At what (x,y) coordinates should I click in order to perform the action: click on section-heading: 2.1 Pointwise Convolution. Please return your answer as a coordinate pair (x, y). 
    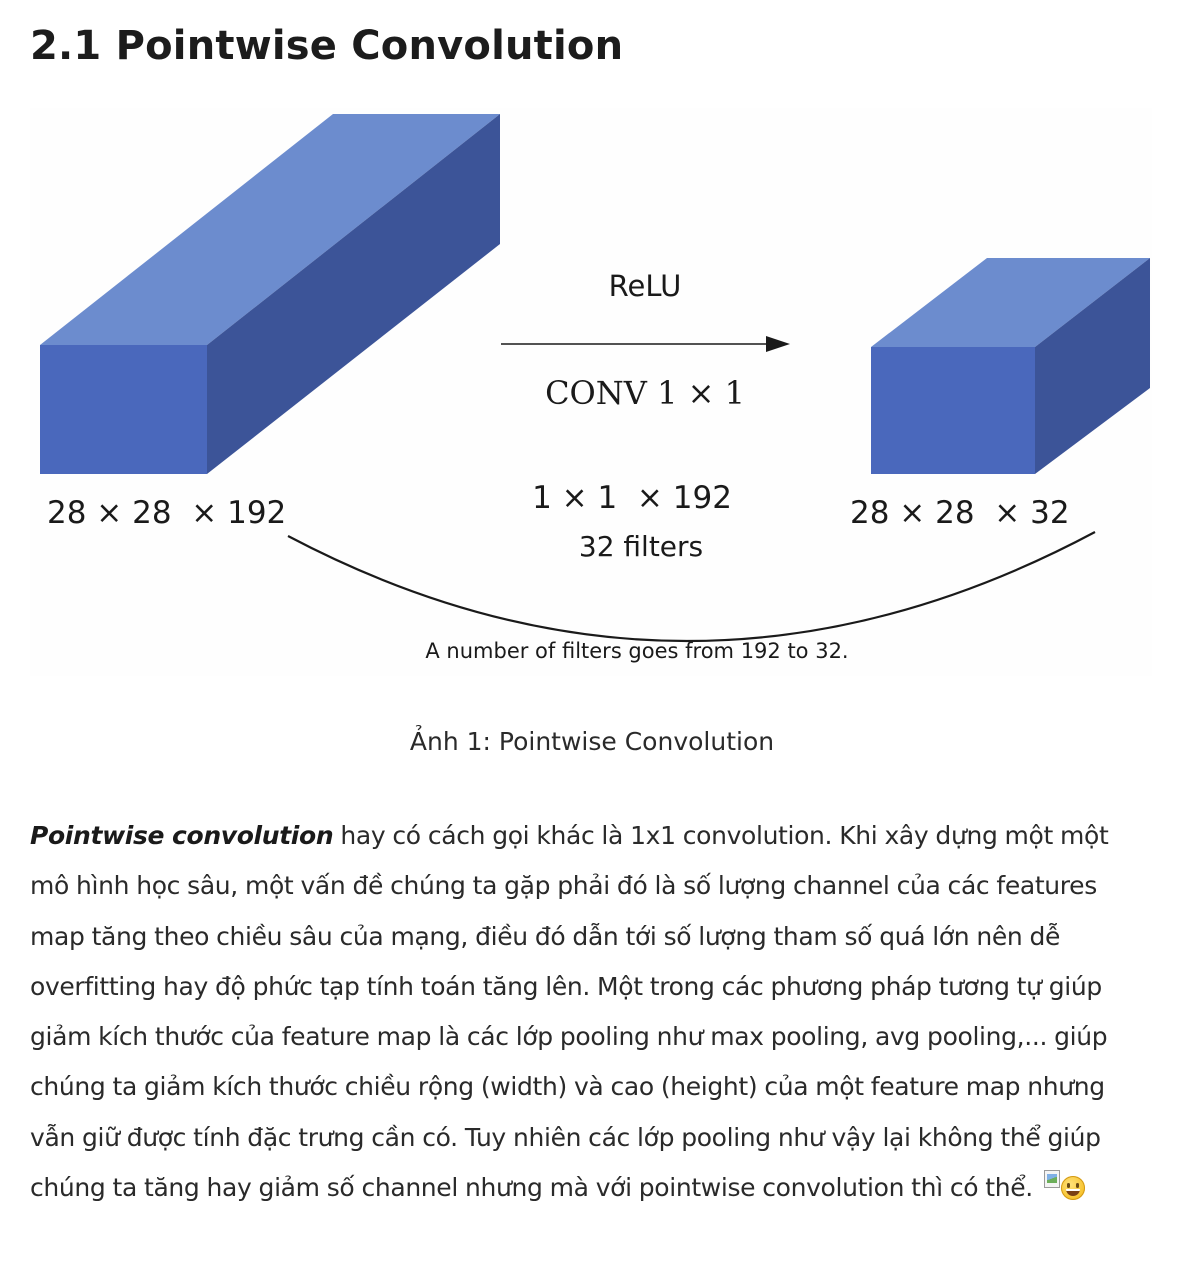
    Looking at the image, I should click on (327, 46).